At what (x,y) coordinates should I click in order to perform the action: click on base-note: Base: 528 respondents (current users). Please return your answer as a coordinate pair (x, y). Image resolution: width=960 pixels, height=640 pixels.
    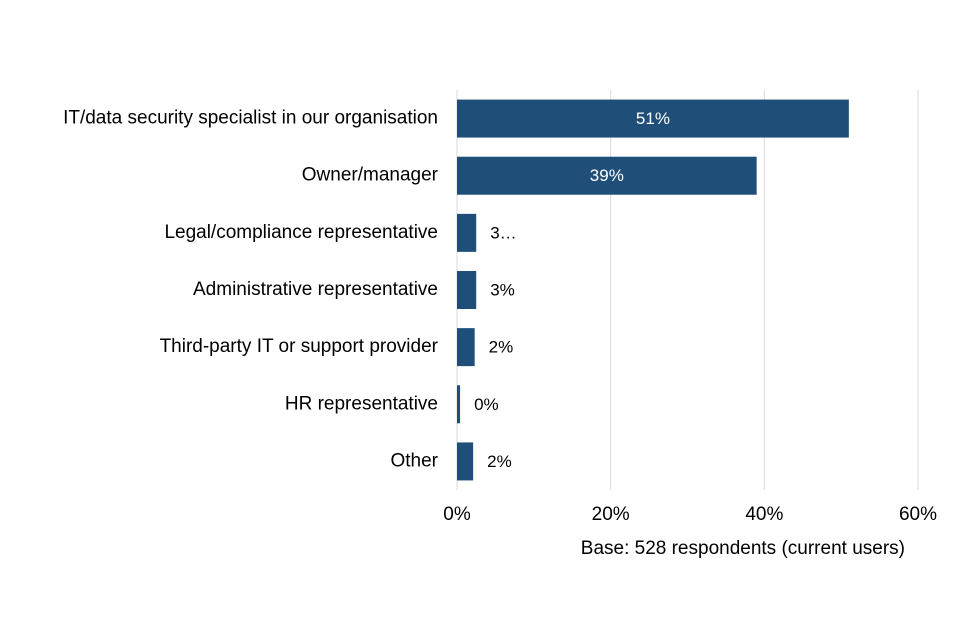
    Looking at the image, I should click on (743, 548).